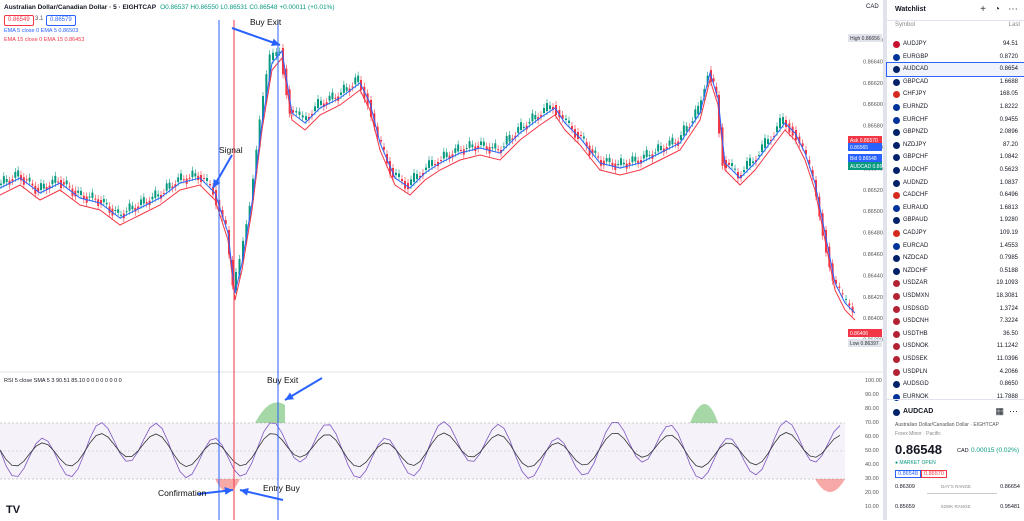 The width and height of the screenshot is (1024, 521). Describe the element at coordinates (865, 333) in the screenshot. I see `low-ema-tag` at that location.